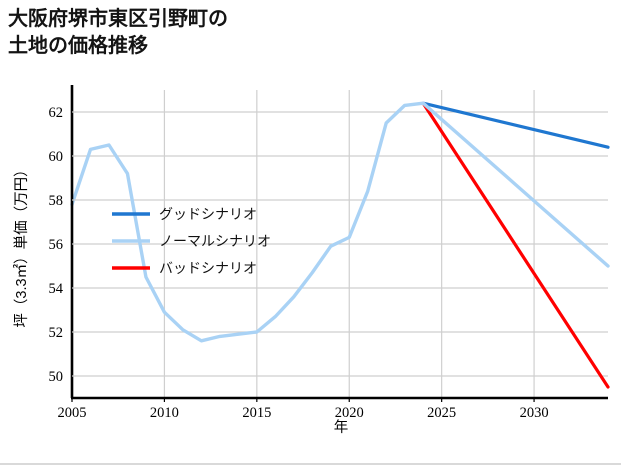  Describe the element at coordinates (56, 245) in the screenshot. I see `y-tick-label: 56` at that location.